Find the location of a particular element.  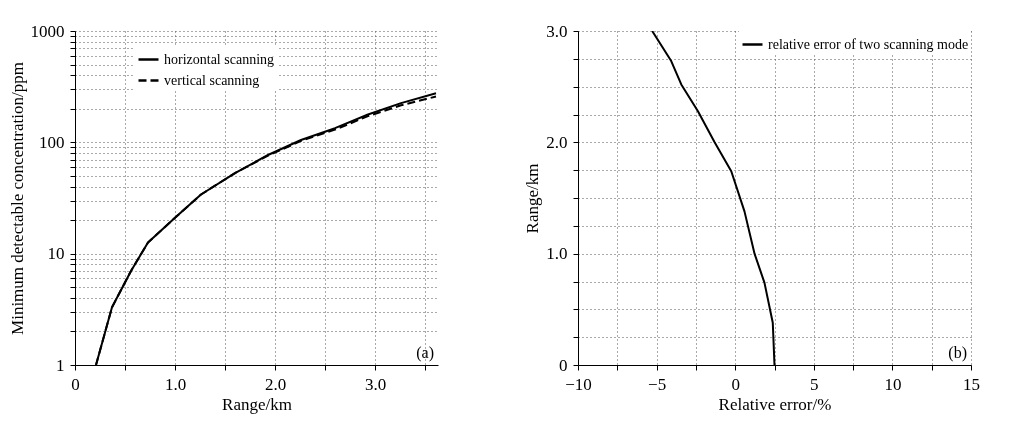

y-tick-label: 10 is located at coordinates (56, 254).